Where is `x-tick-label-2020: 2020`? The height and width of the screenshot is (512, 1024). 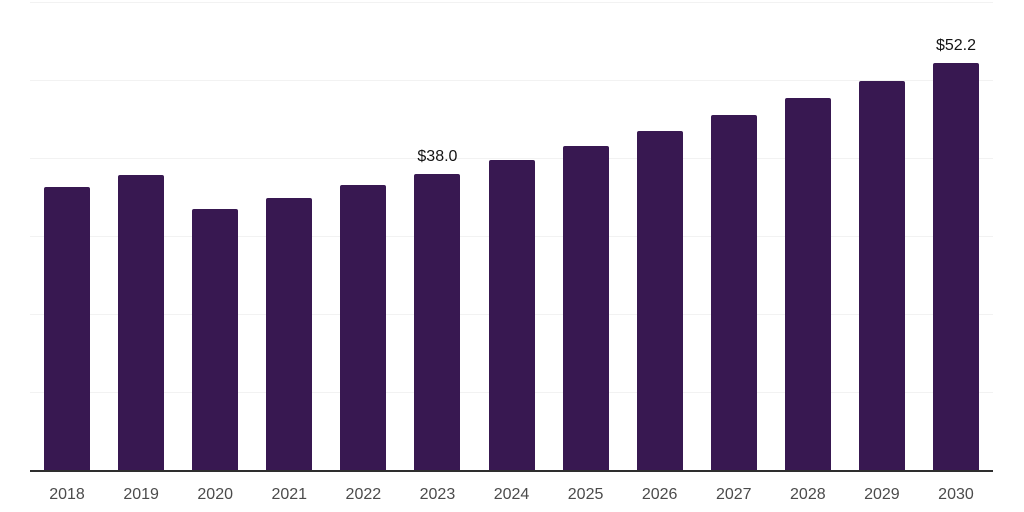
x-tick-label-2020: 2020 is located at coordinates (215, 494).